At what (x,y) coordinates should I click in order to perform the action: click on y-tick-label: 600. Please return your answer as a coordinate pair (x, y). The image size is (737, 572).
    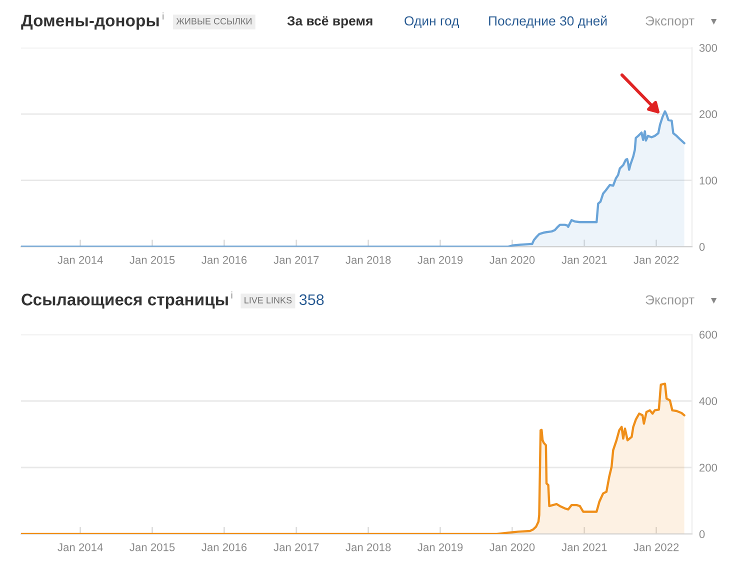
    Looking at the image, I should click on (709, 334).